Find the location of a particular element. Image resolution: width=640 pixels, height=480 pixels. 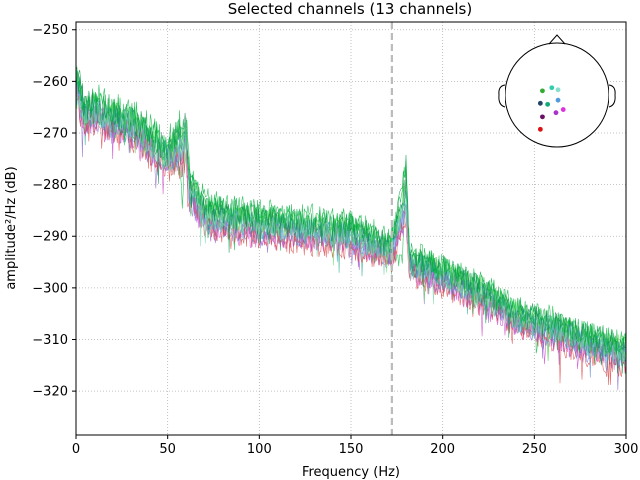

x-axis-label: Frequency (Hz) is located at coordinates (351, 472).